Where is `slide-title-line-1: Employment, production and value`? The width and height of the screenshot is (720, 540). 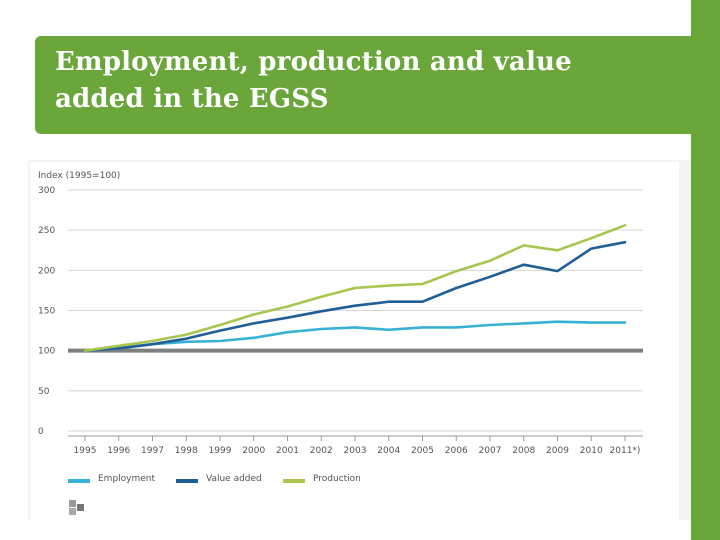 slide-title-line-1: Employment, production and value is located at coordinates (313, 62).